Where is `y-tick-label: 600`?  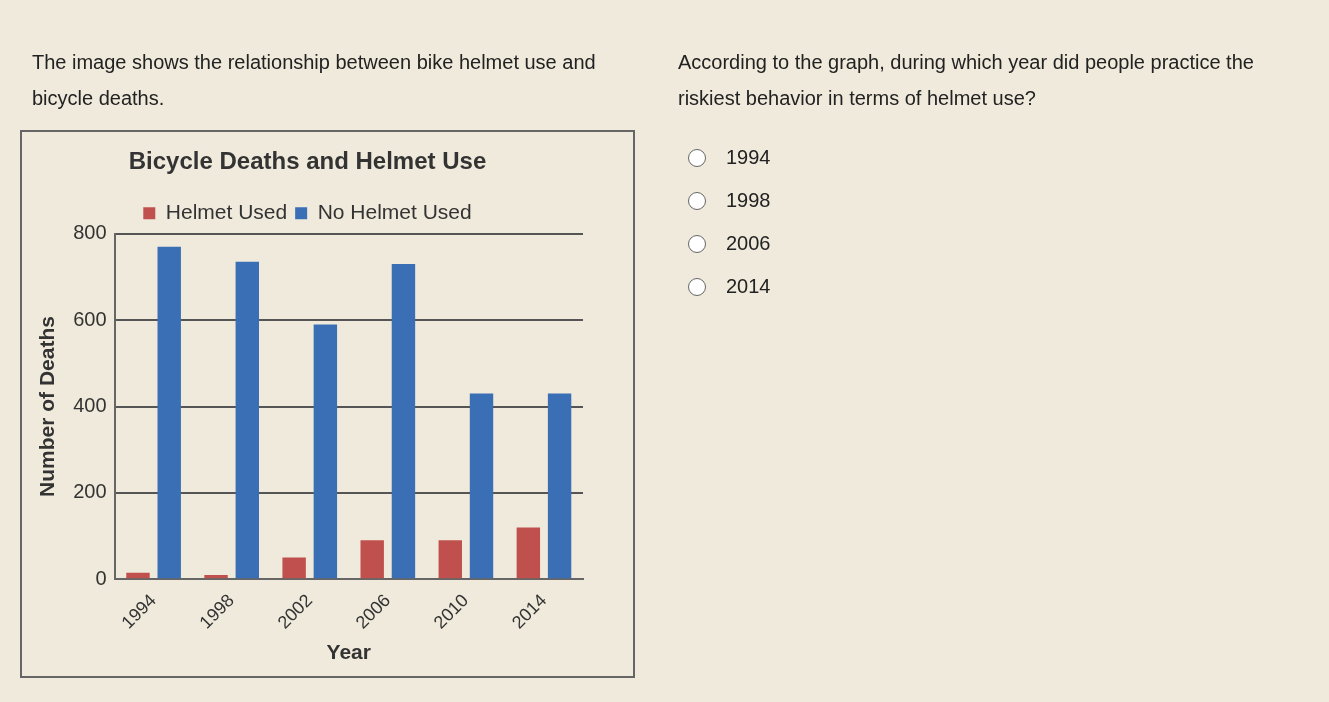
y-tick-label: 600 is located at coordinates (90, 318).